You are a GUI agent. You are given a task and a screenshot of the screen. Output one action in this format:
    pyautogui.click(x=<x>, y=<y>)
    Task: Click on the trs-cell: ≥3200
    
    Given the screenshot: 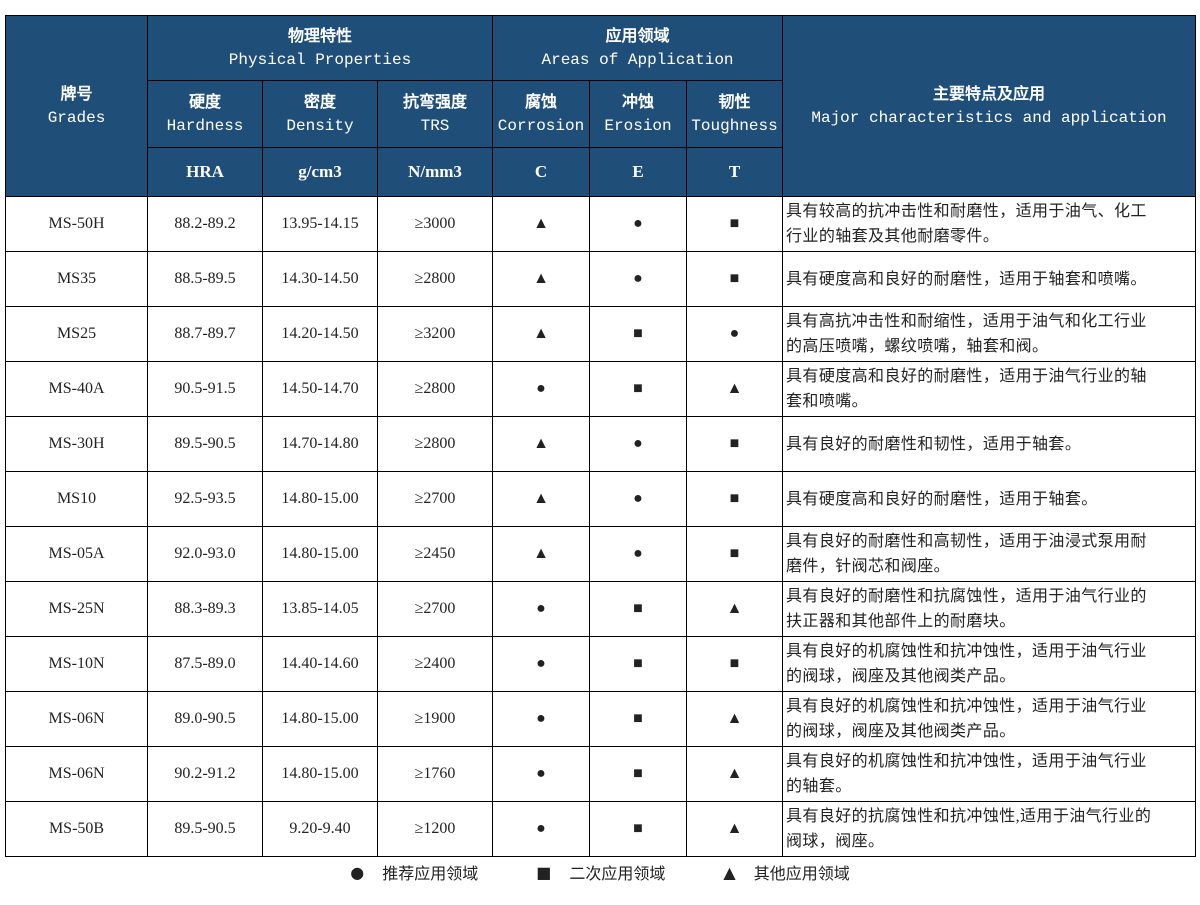 What is the action you would take?
    pyautogui.click(x=435, y=334)
    